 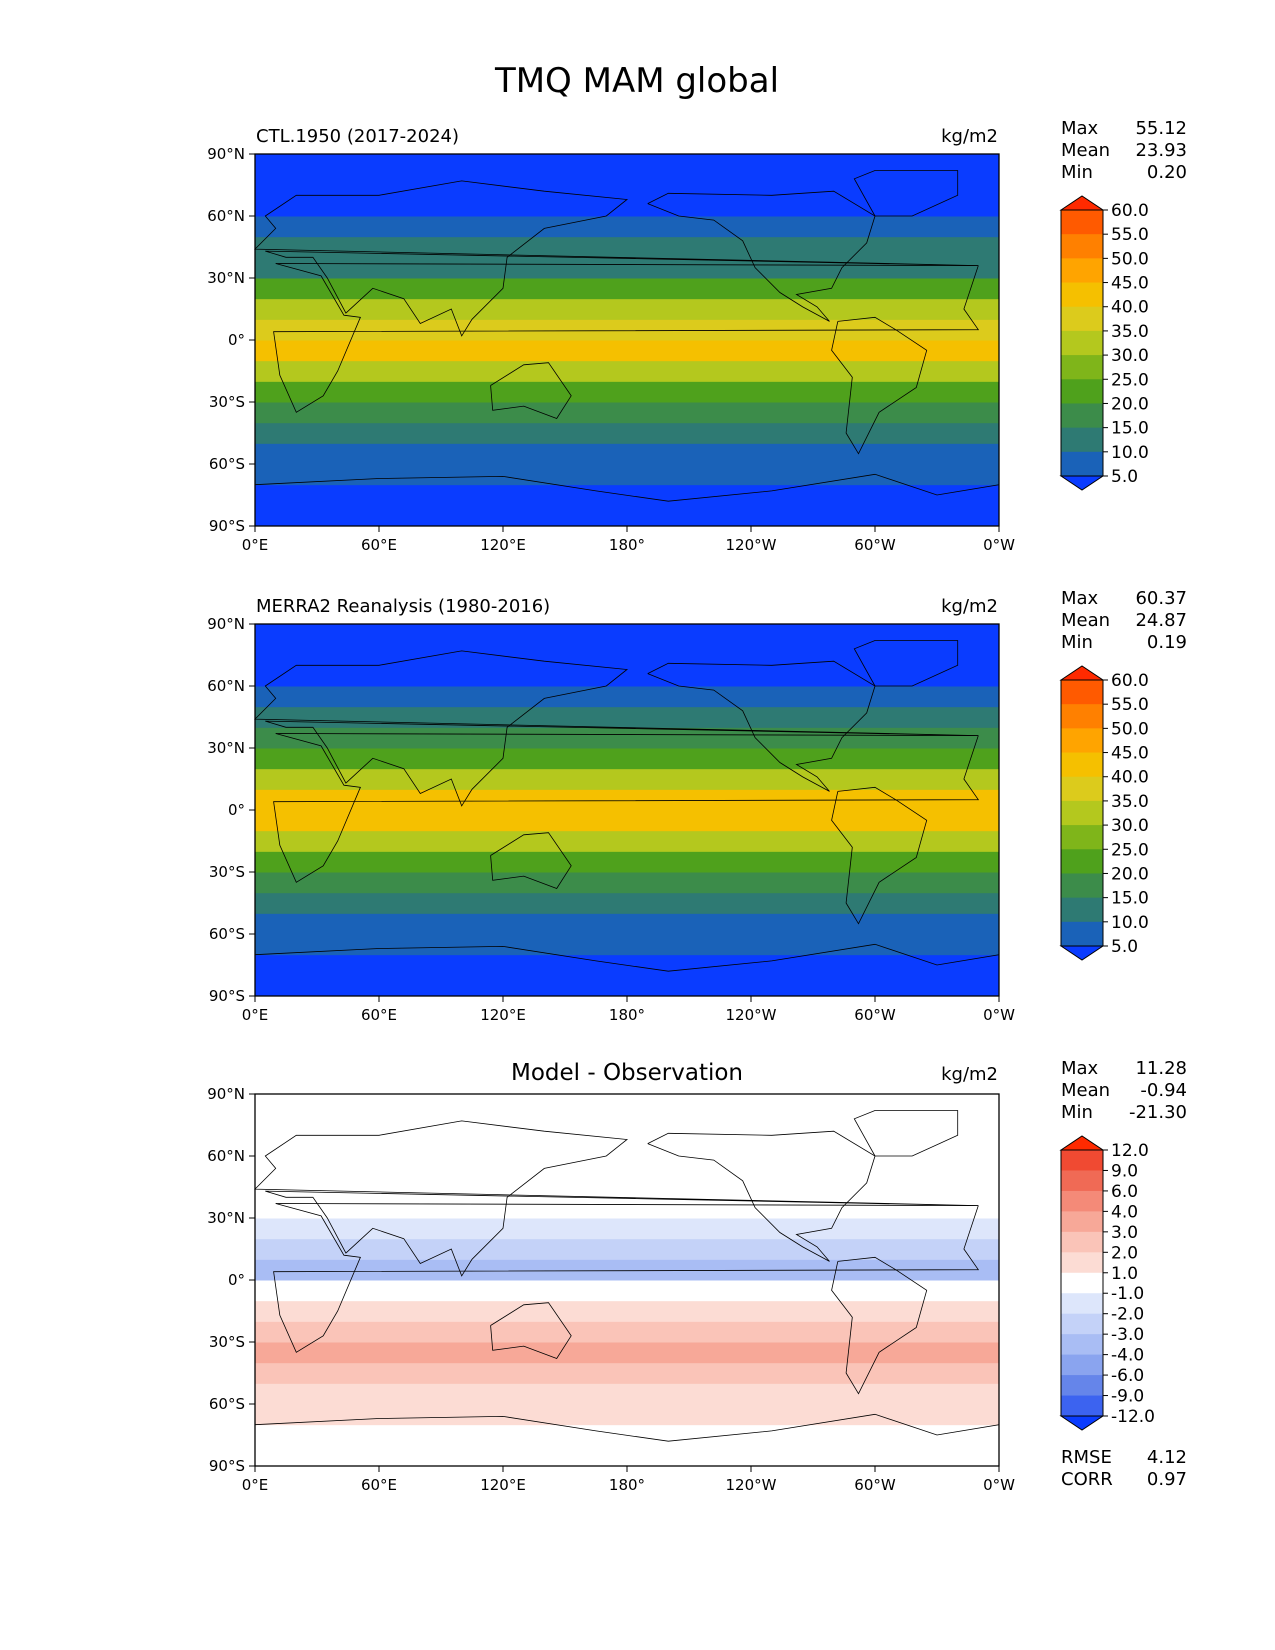 What do you see at coordinates (1127, 1294) in the screenshot?
I see `colorbar-label: -1.0` at bounding box center [1127, 1294].